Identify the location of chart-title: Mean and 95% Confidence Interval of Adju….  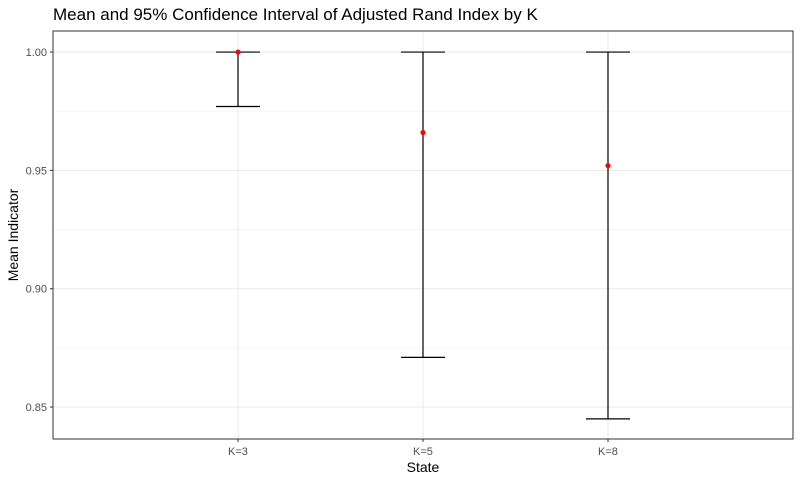
(295, 14).